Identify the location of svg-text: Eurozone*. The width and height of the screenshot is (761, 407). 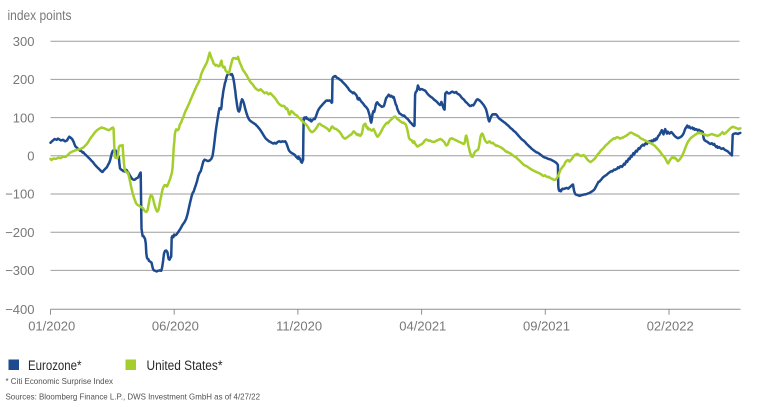
(55, 365).